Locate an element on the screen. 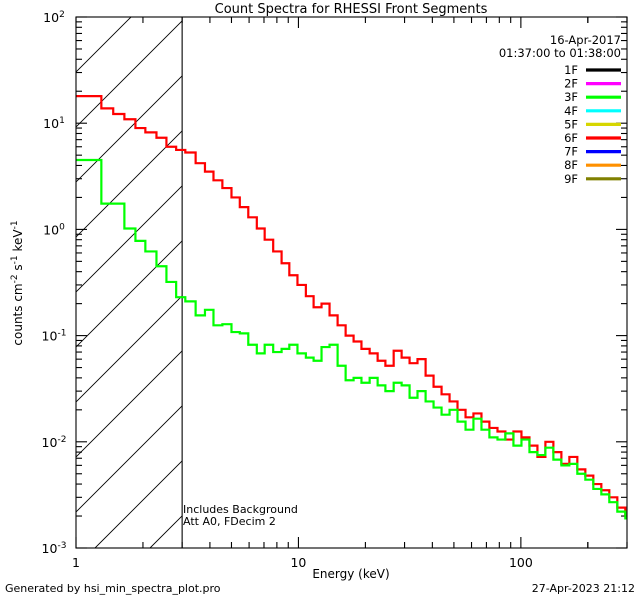 The image size is (640, 600). hatched-low-energy-region is located at coordinates (129, 282).